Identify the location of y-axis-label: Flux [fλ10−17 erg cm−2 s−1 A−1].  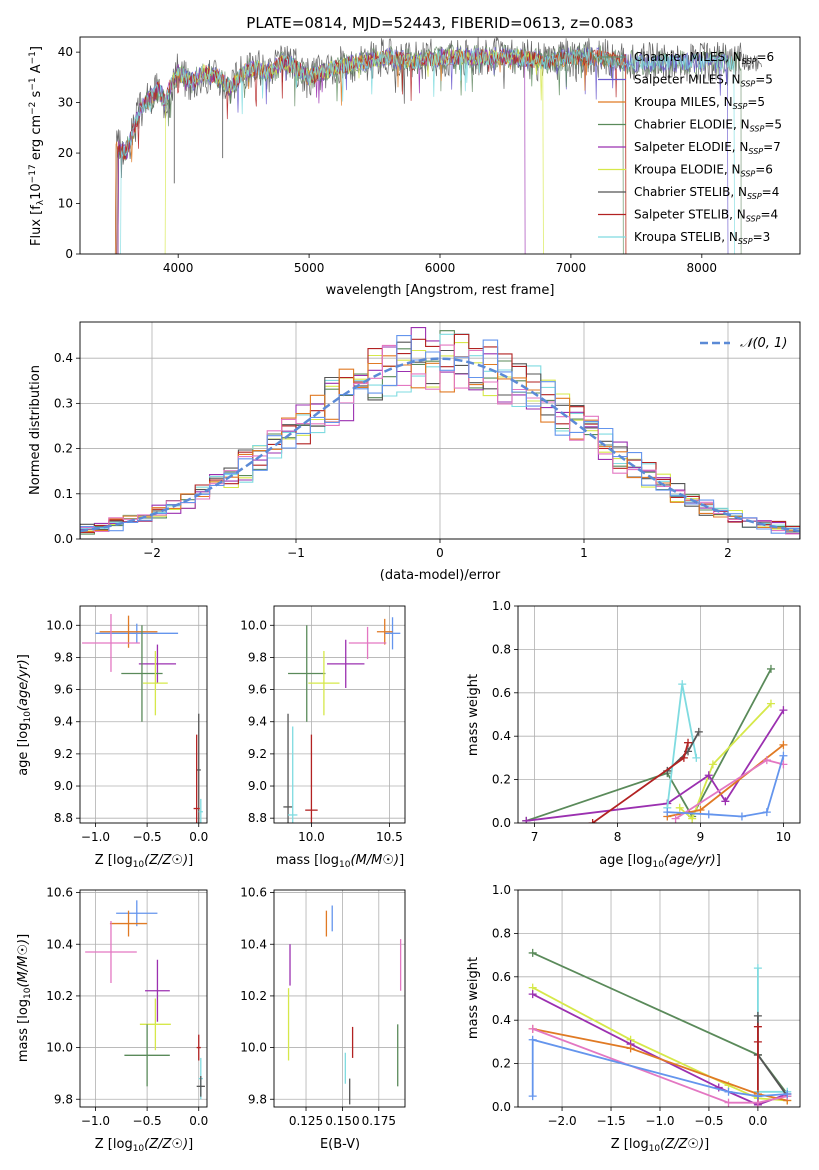
(37, 146).